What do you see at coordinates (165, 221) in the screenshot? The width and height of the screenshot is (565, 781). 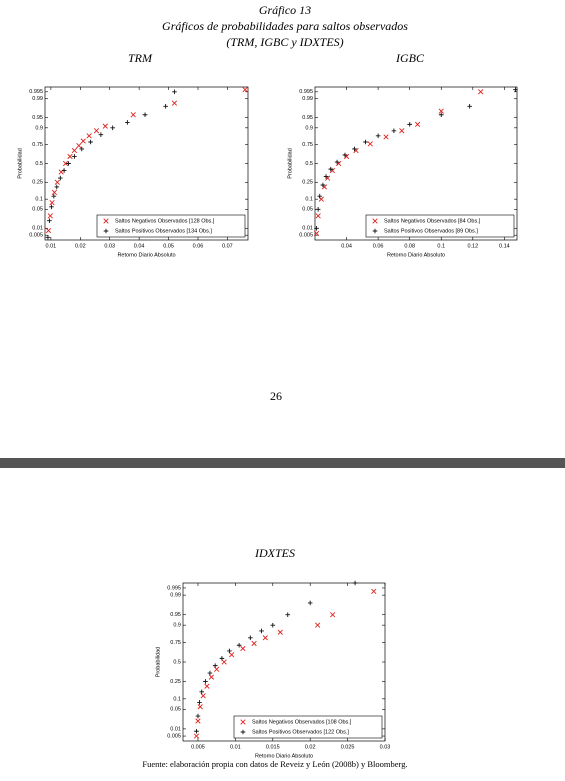 I see `legend-label: Saltos Negativos Observados [128 Obs.]` at bounding box center [165, 221].